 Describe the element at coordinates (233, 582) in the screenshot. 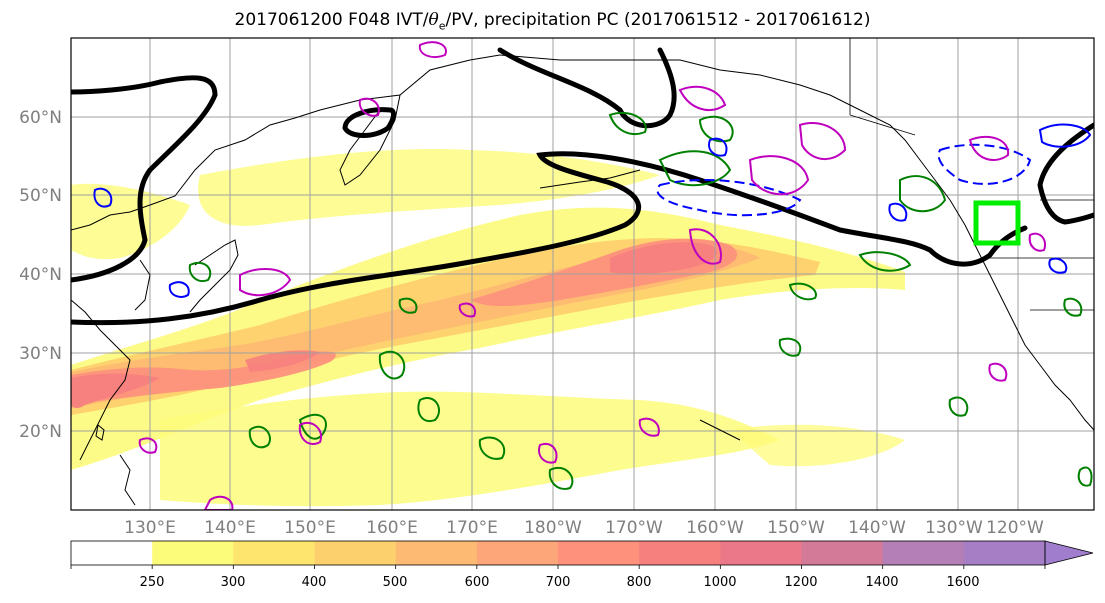

I see `cb-label-300: 300` at that location.